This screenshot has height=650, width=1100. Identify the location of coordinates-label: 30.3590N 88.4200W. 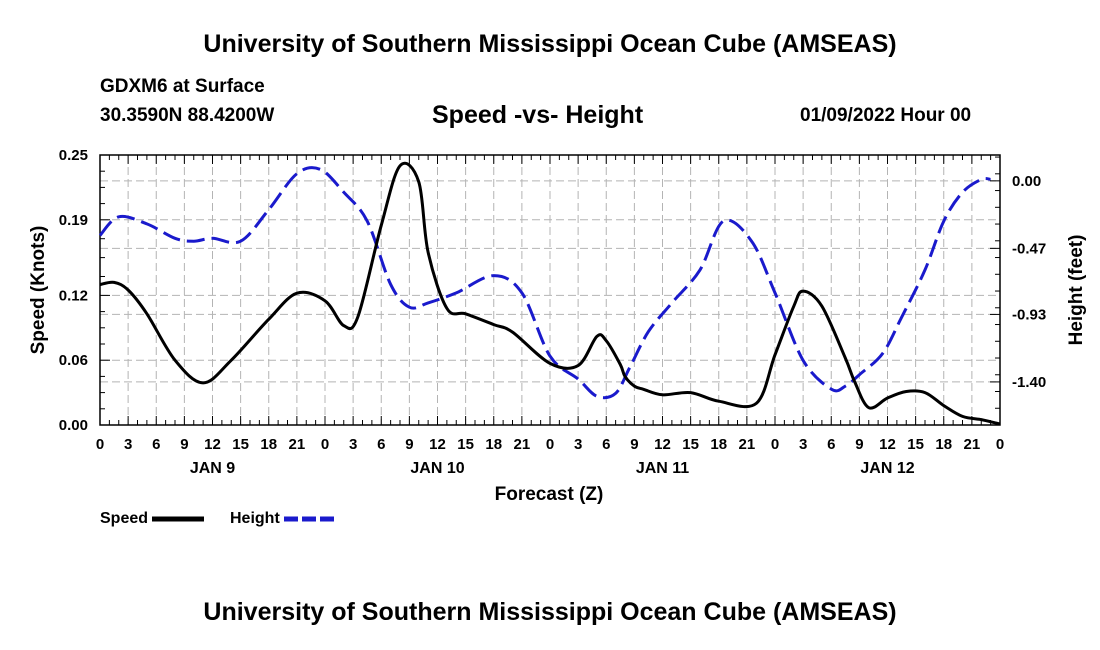
(187, 115).